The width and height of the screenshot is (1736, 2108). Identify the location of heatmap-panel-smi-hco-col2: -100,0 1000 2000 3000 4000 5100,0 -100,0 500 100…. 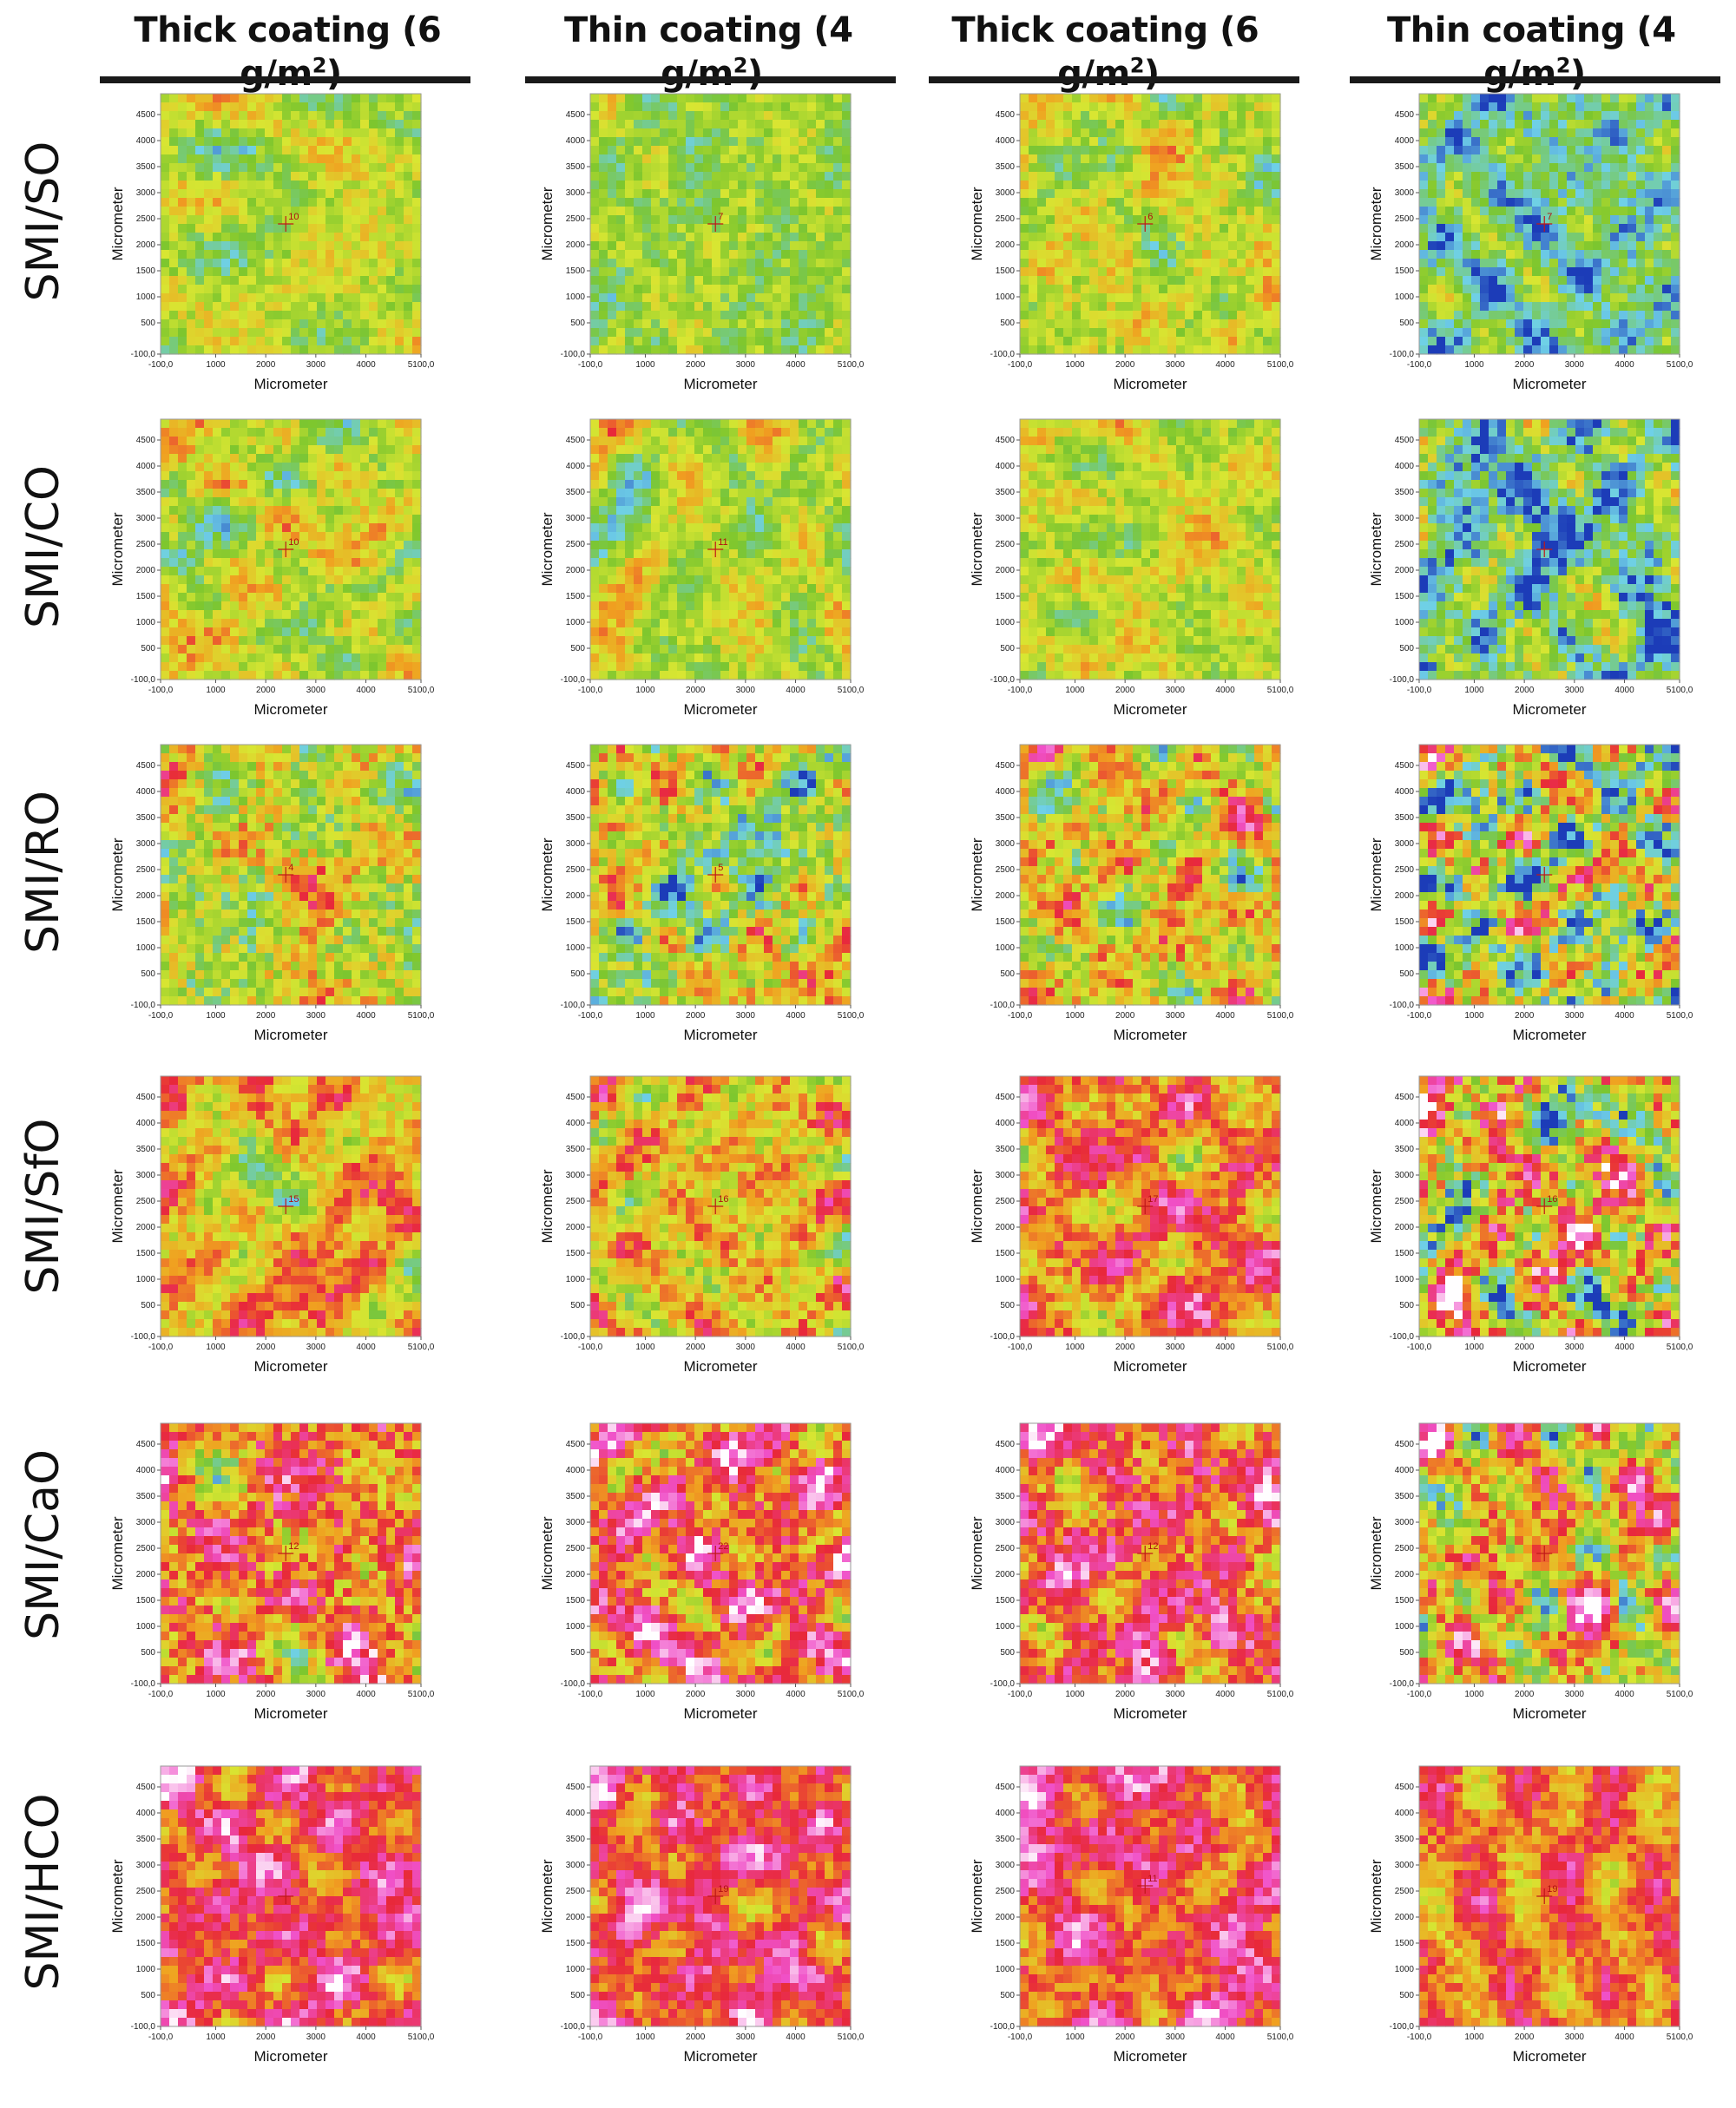
(702, 1915).